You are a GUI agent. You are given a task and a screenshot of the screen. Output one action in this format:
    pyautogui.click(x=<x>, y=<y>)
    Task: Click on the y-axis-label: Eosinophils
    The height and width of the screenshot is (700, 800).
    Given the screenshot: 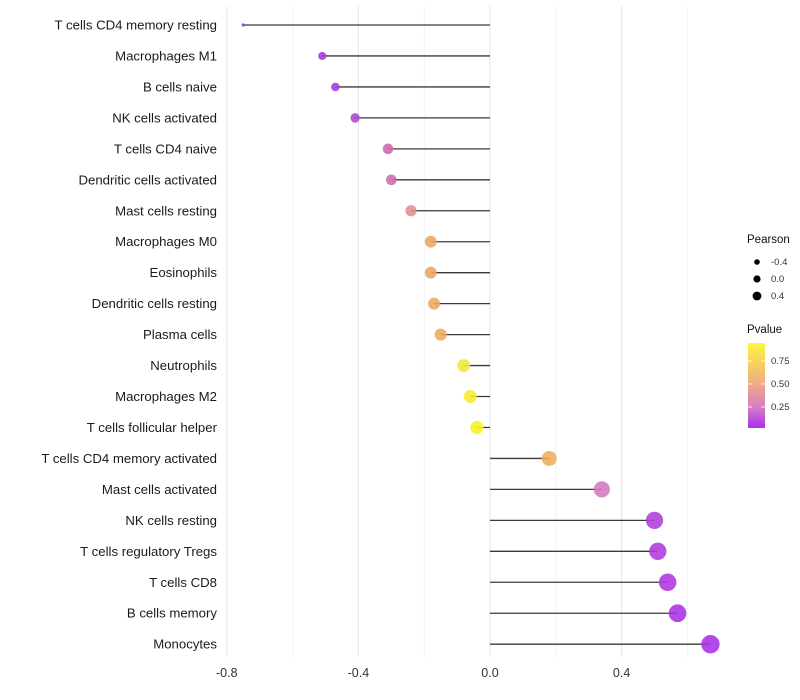 What is the action you would take?
    pyautogui.click(x=184, y=272)
    